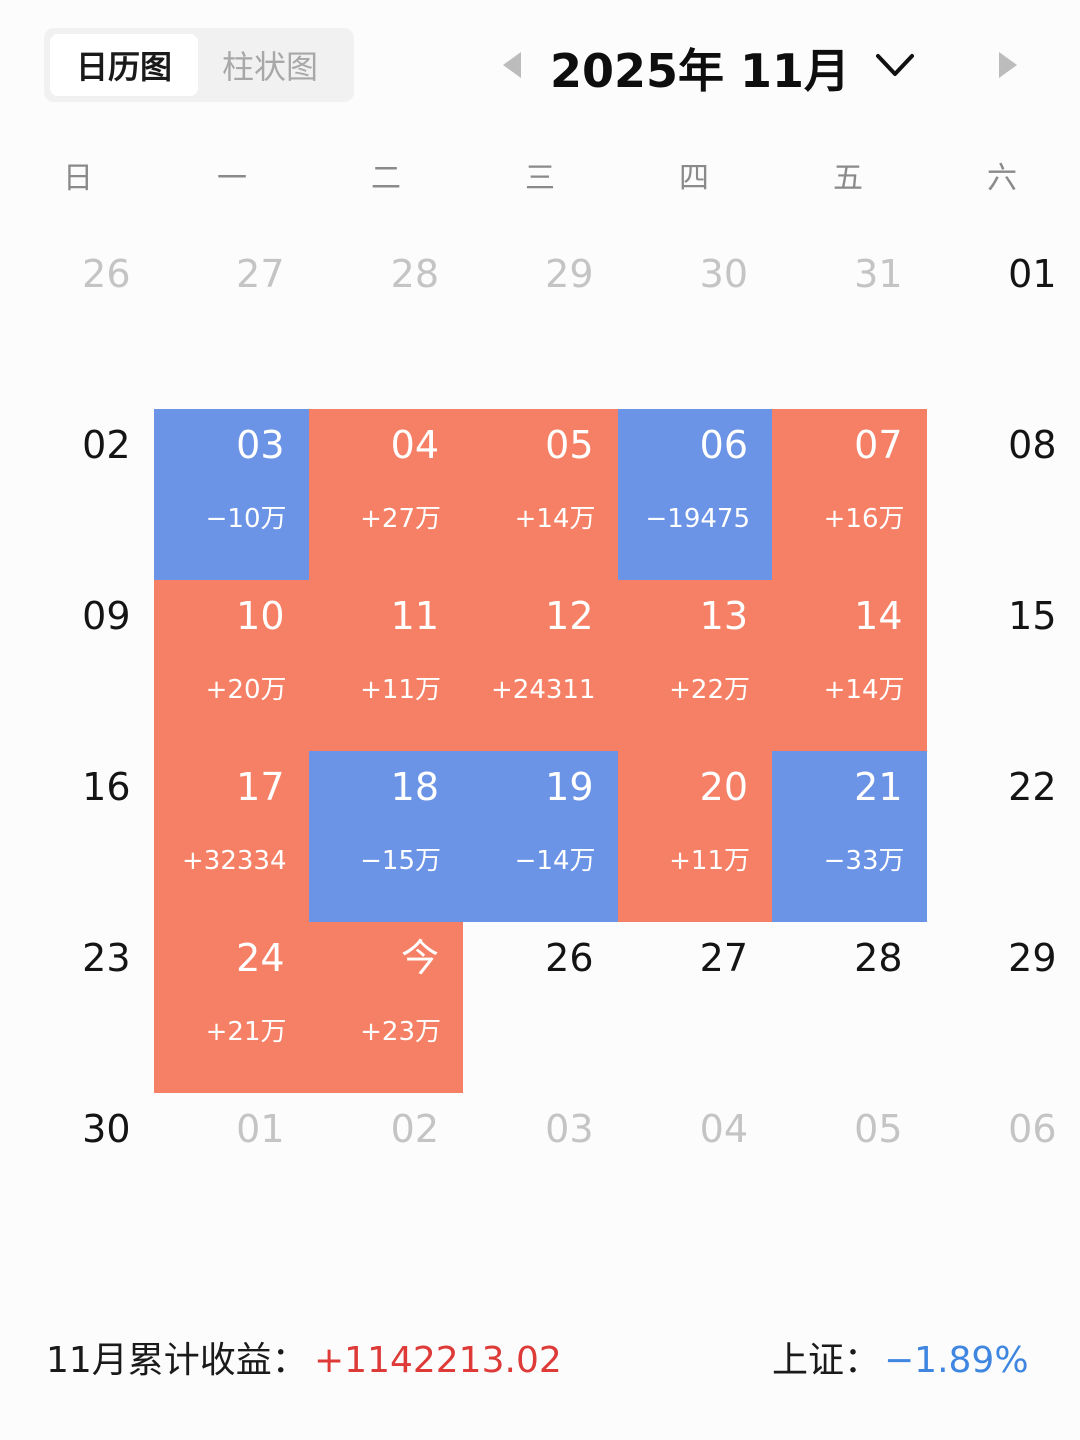  What do you see at coordinates (694, 836) in the screenshot?
I see `calendar-day-cell: 20 +11万` at bounding box center [694, 836].